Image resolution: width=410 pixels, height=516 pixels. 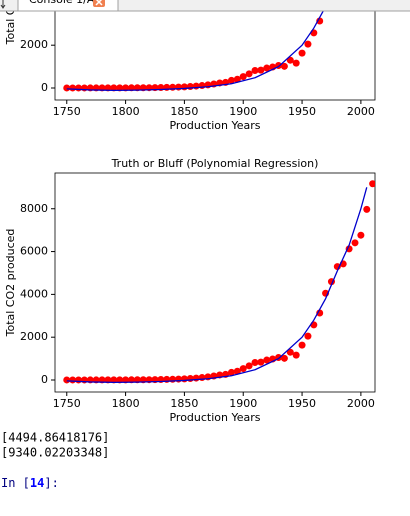 What do you see at coordinates (51, 483) in the screenshot?
I see `prompt-post: ]:` at bounding box center [51, 483].